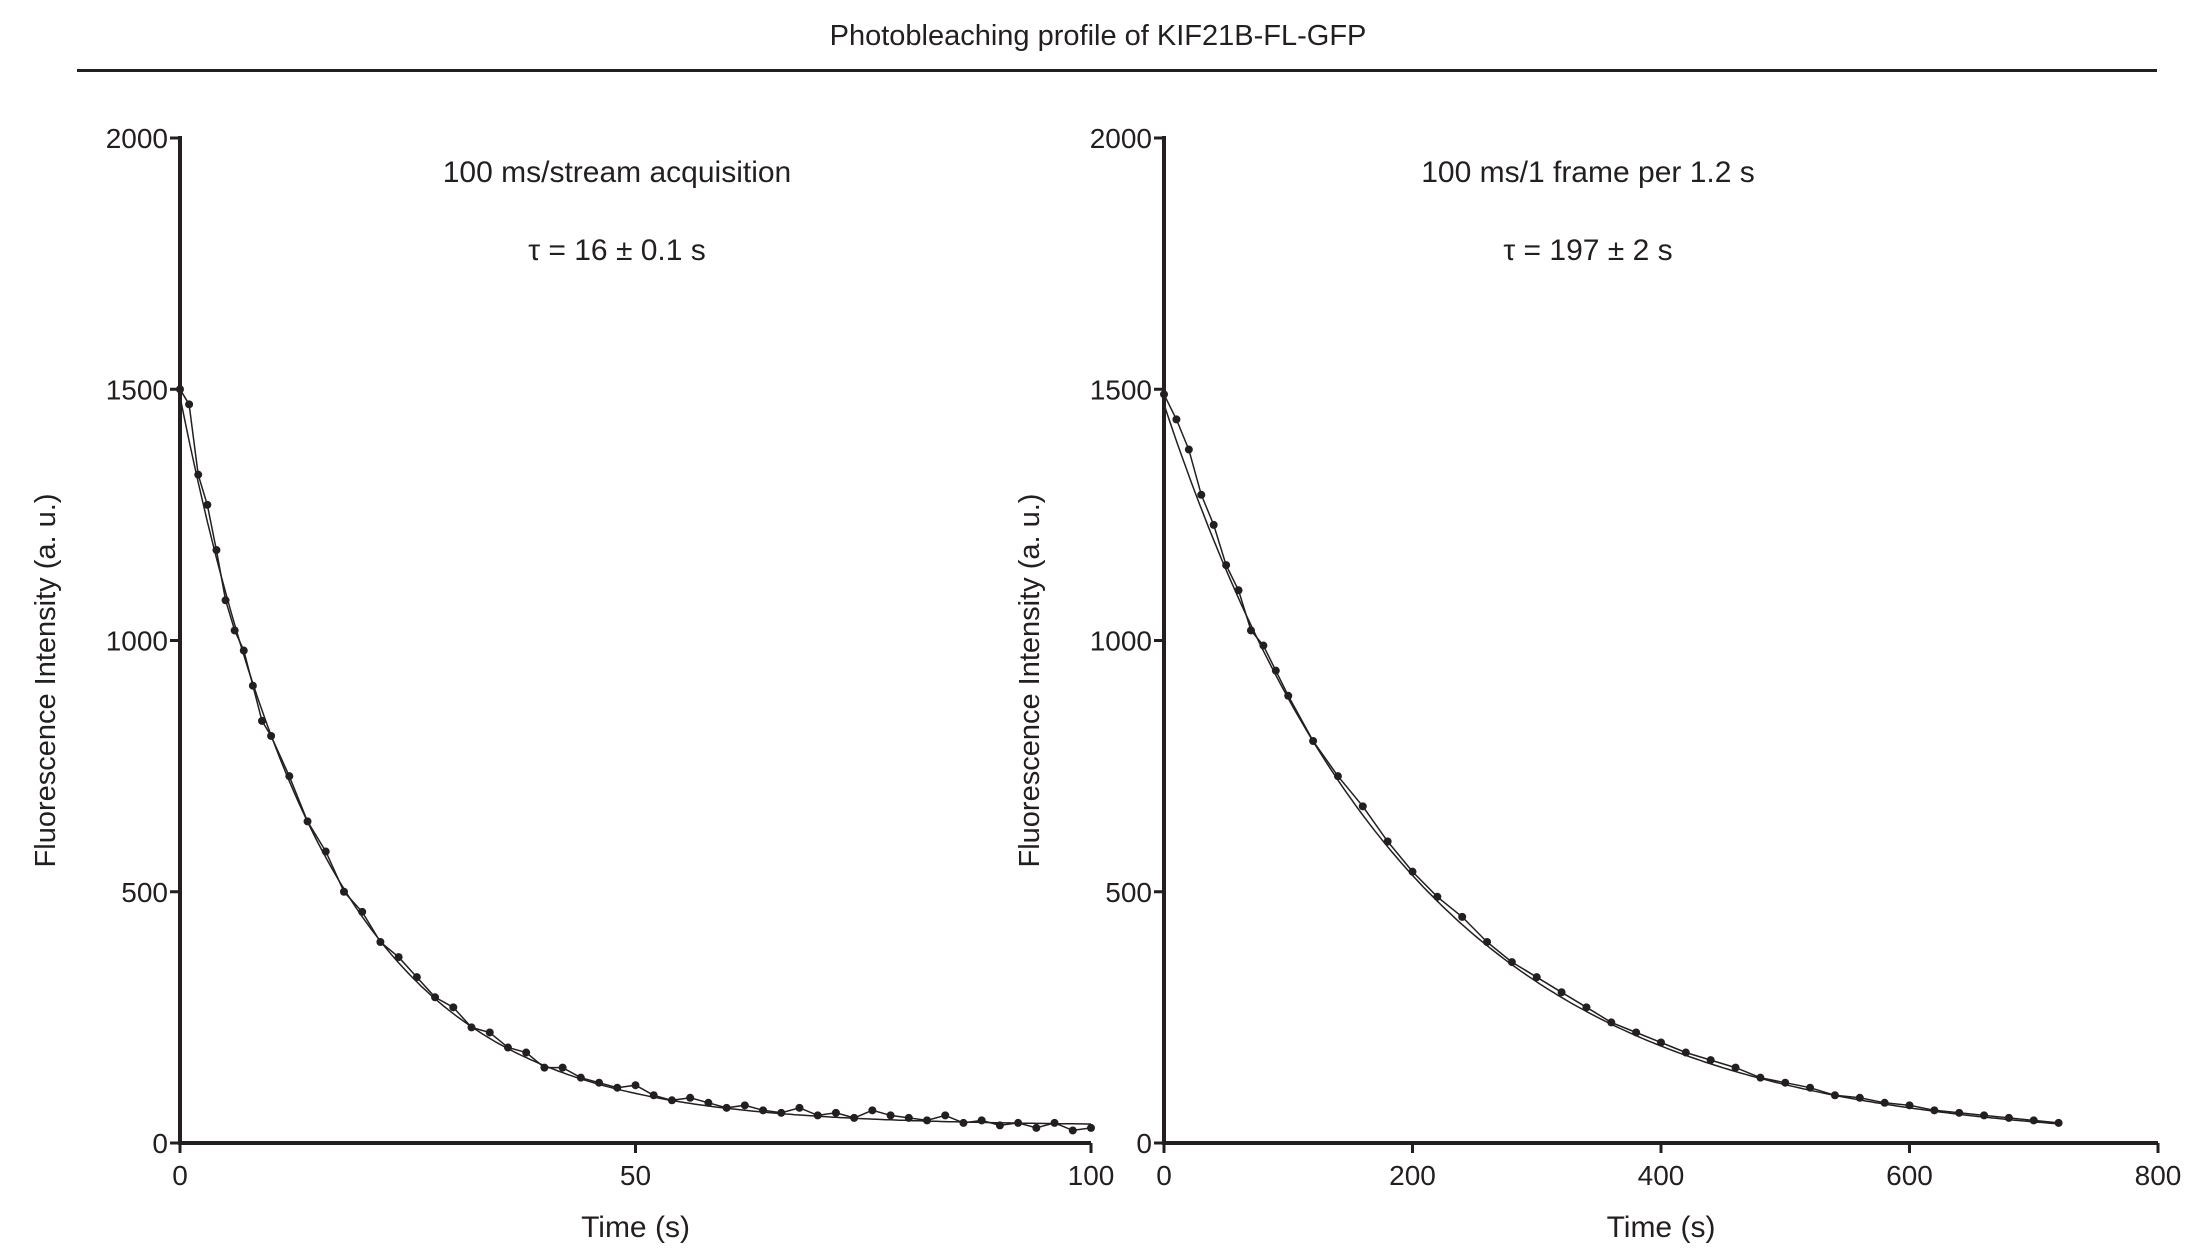  Describe the element at coordinates (1412, 1175) in the screenshot. I see `x-tick-label: 200` at that location.